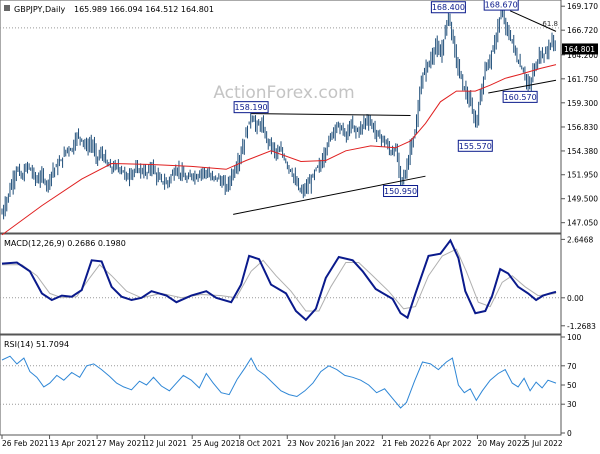 This screenshot has height=454, width=600. I want to click on price-annotation-label: 160.570, so click(520, 97).